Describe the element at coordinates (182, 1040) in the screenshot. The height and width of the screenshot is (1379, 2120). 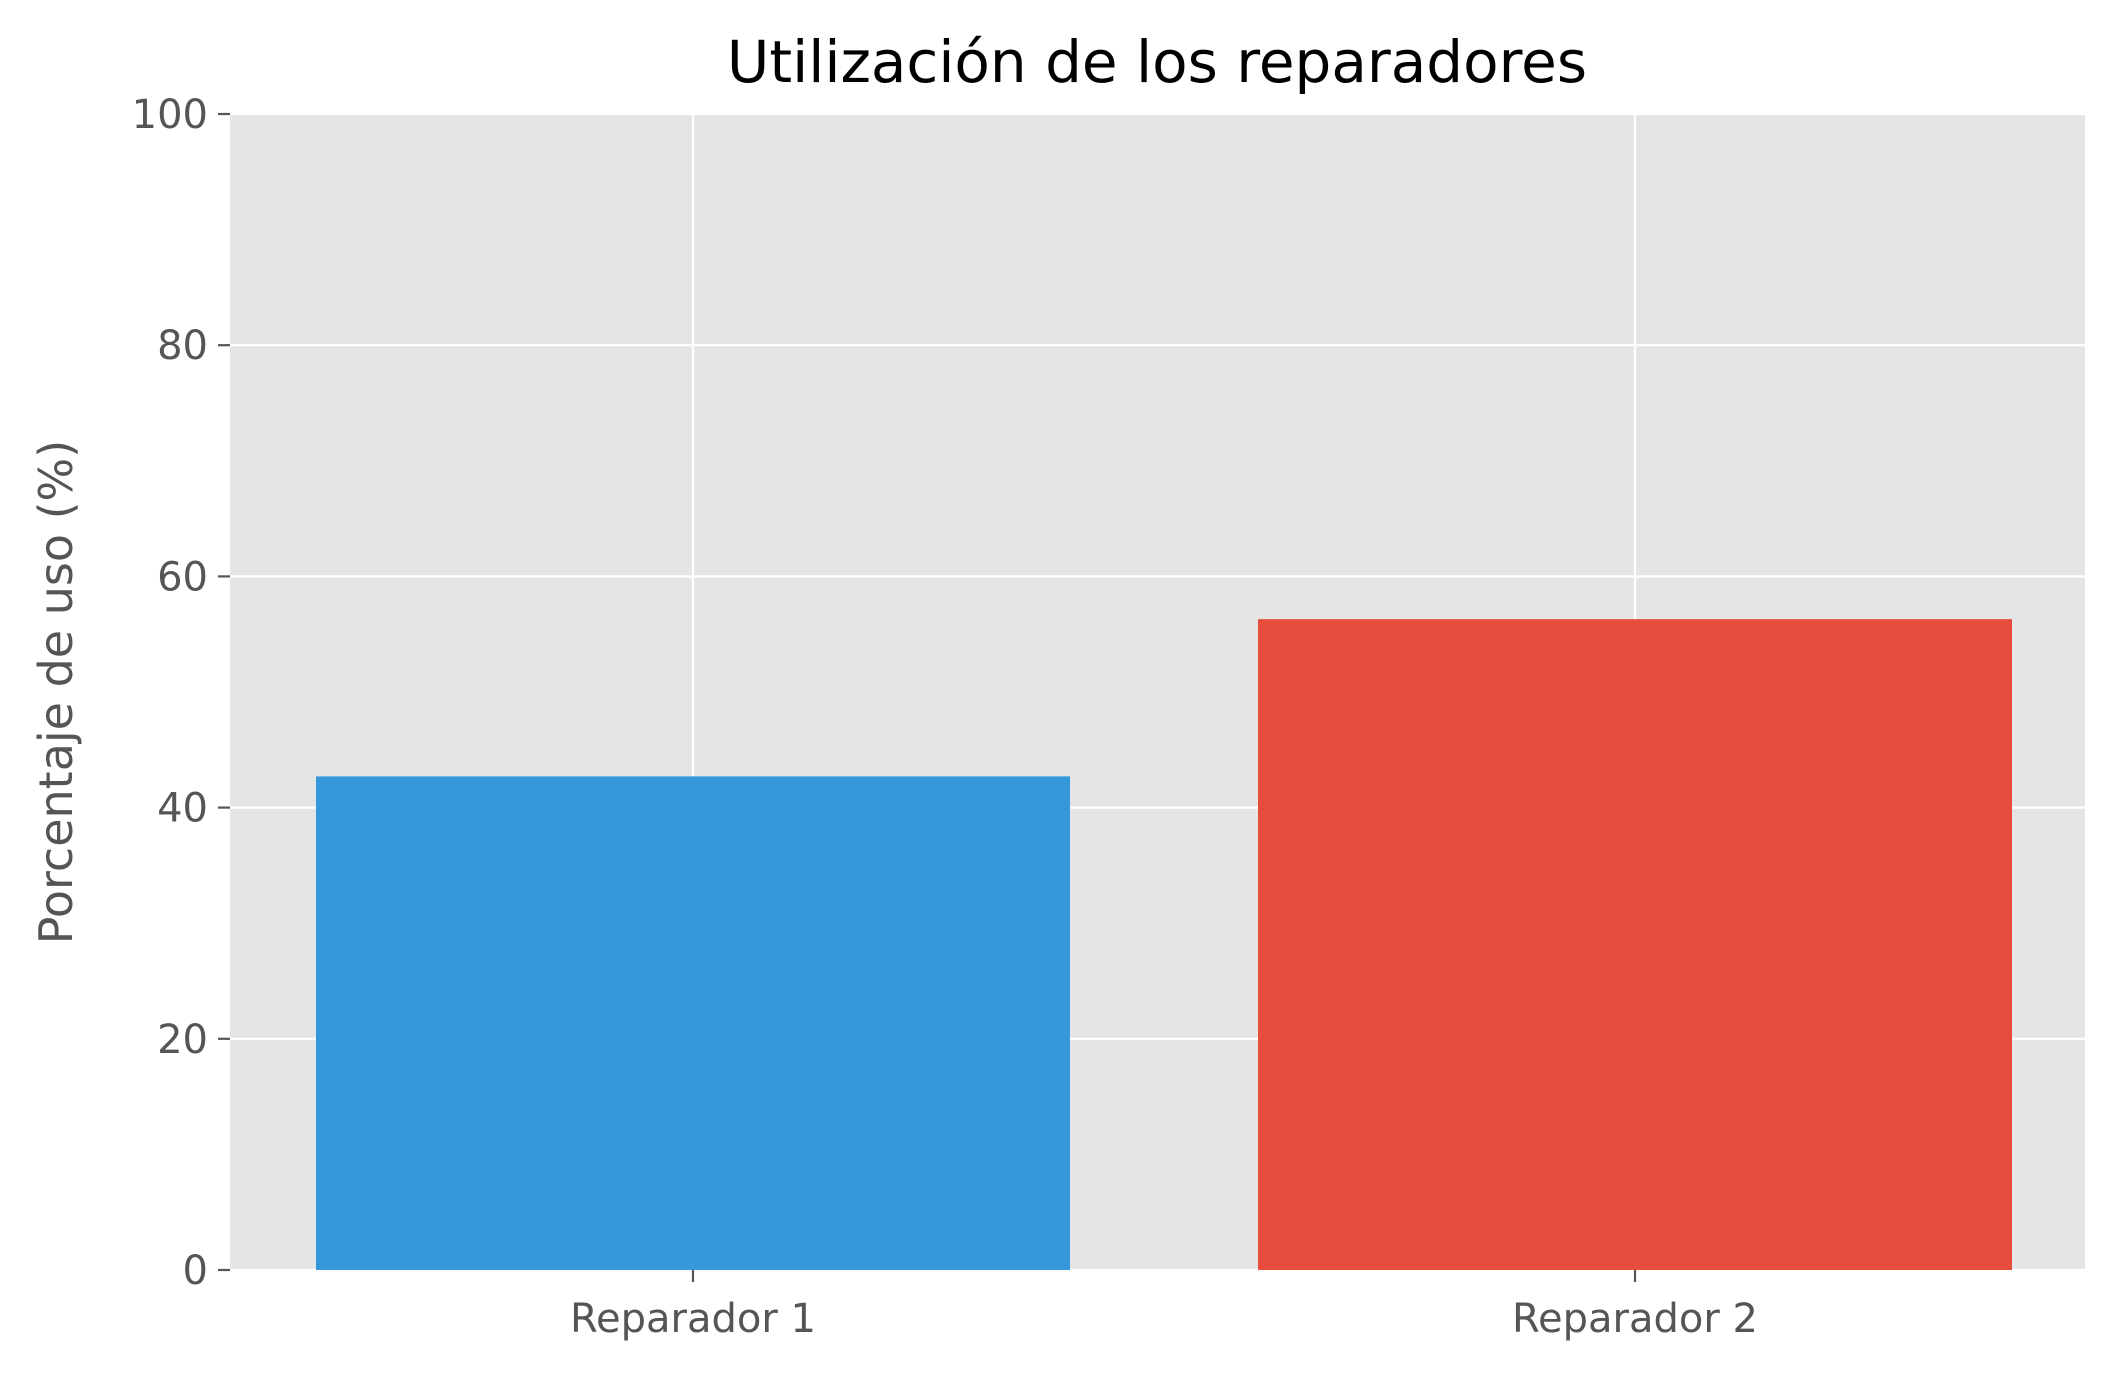
I see `y-tick-label: 20` at that location.